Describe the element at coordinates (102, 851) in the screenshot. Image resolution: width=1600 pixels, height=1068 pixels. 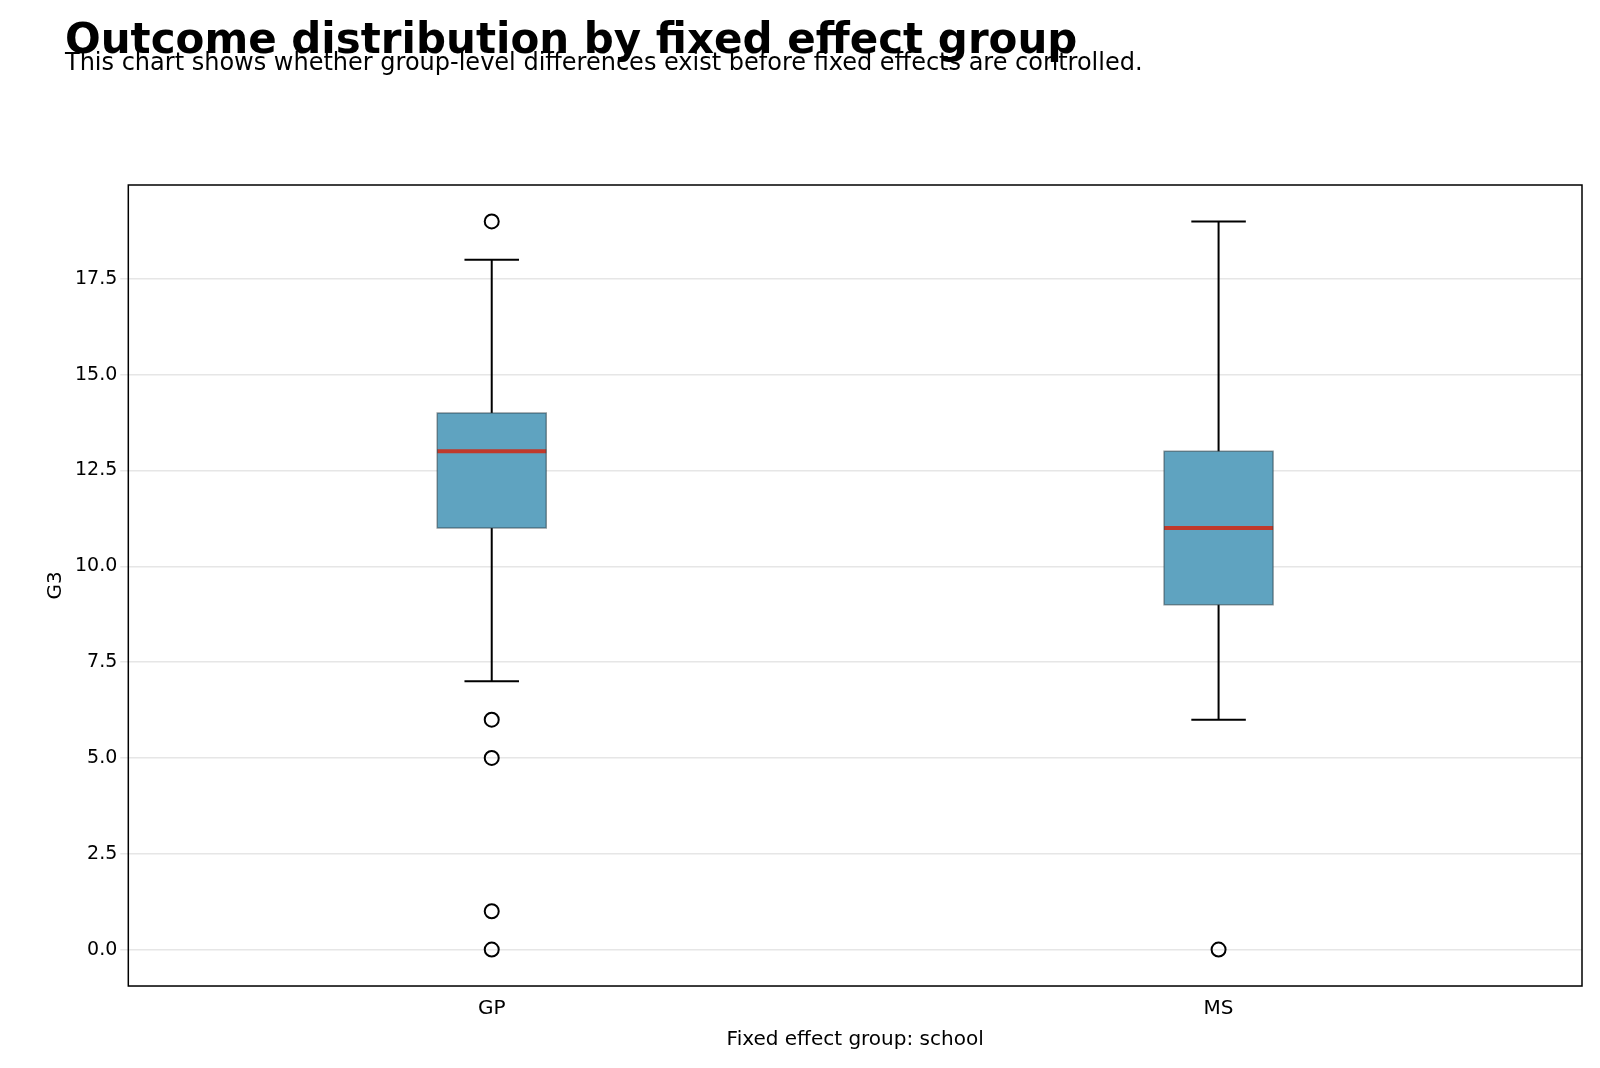
I see `y-tick-label: 2.5` at that location.